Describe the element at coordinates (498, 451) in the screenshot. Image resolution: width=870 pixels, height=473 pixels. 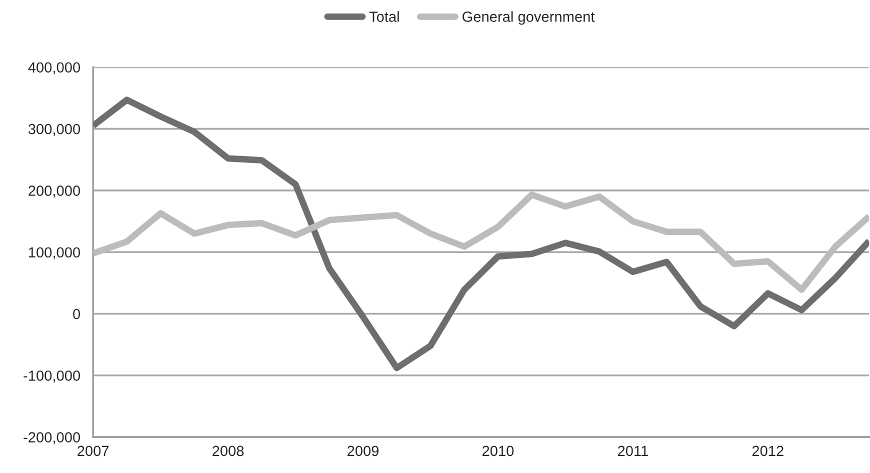
I see `x-tick-label: 2010` at that location.